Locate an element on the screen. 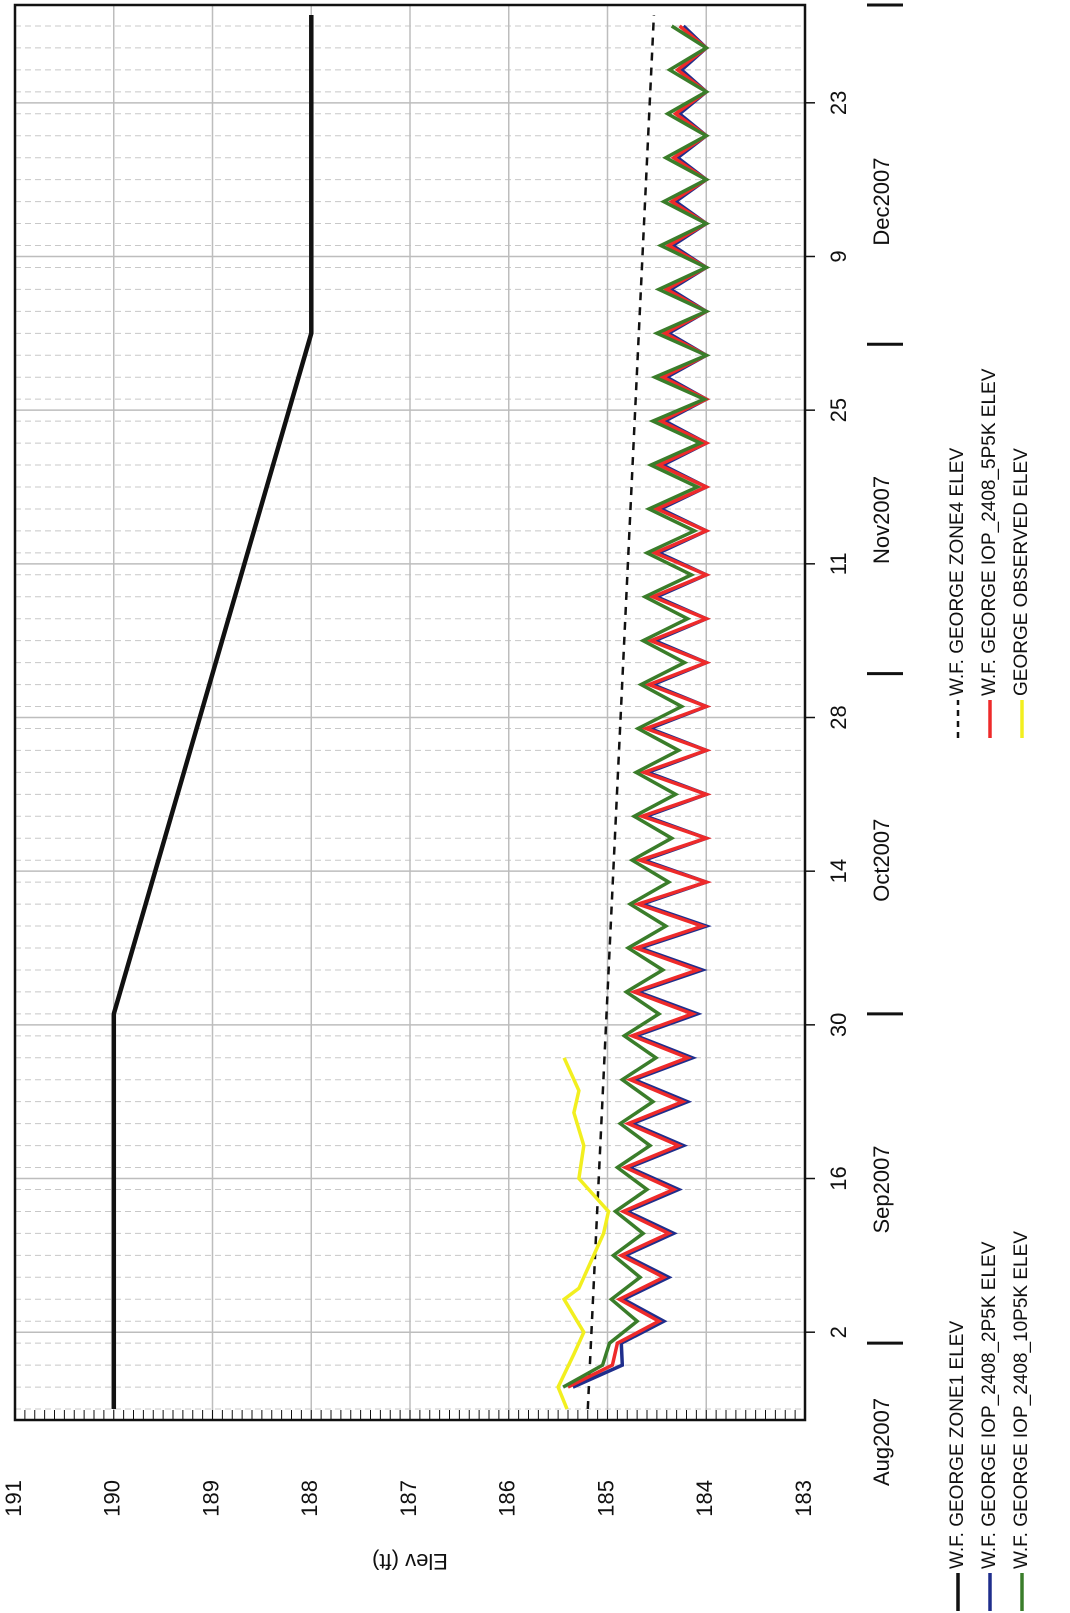 Image resolution: width=1070 pixels, height=1613 pixels. y-tick-label: 189 is located at coordinates (210, 1498).